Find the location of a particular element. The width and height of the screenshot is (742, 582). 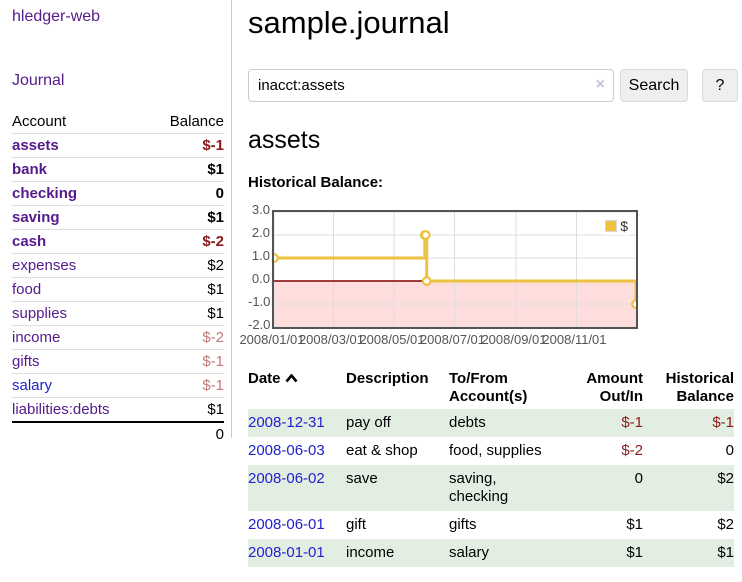

account-link-expenses: expenses is located at coordinates (44, 265).